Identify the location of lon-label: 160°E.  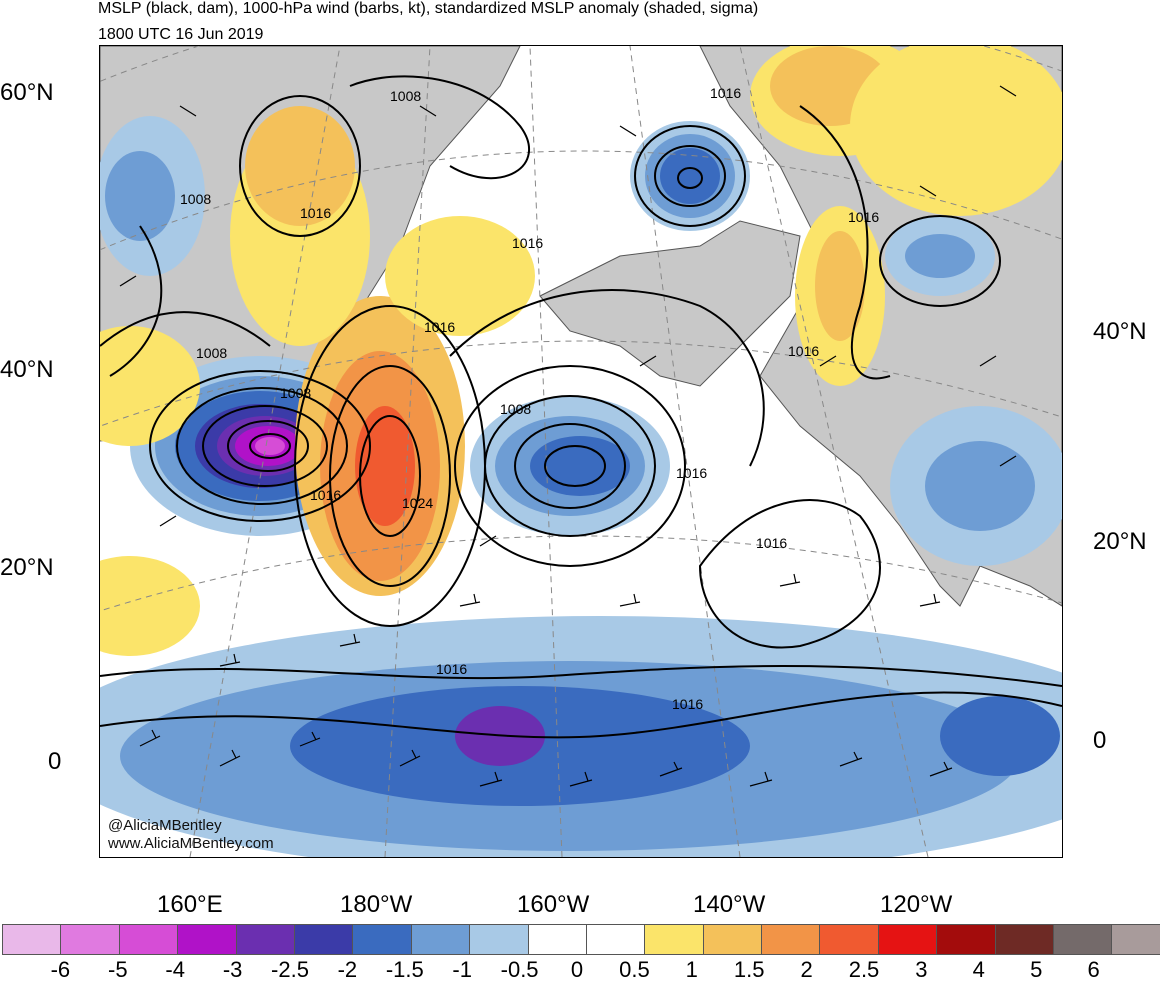
(190, 904).